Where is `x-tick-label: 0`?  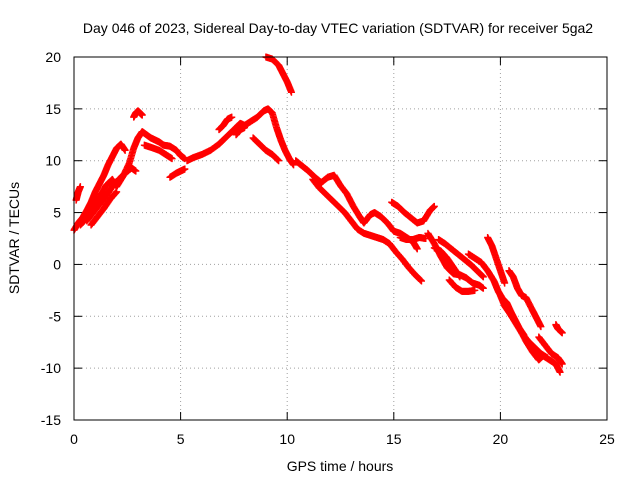 x-tick-label: 0 is located at coordinates (74, 439).